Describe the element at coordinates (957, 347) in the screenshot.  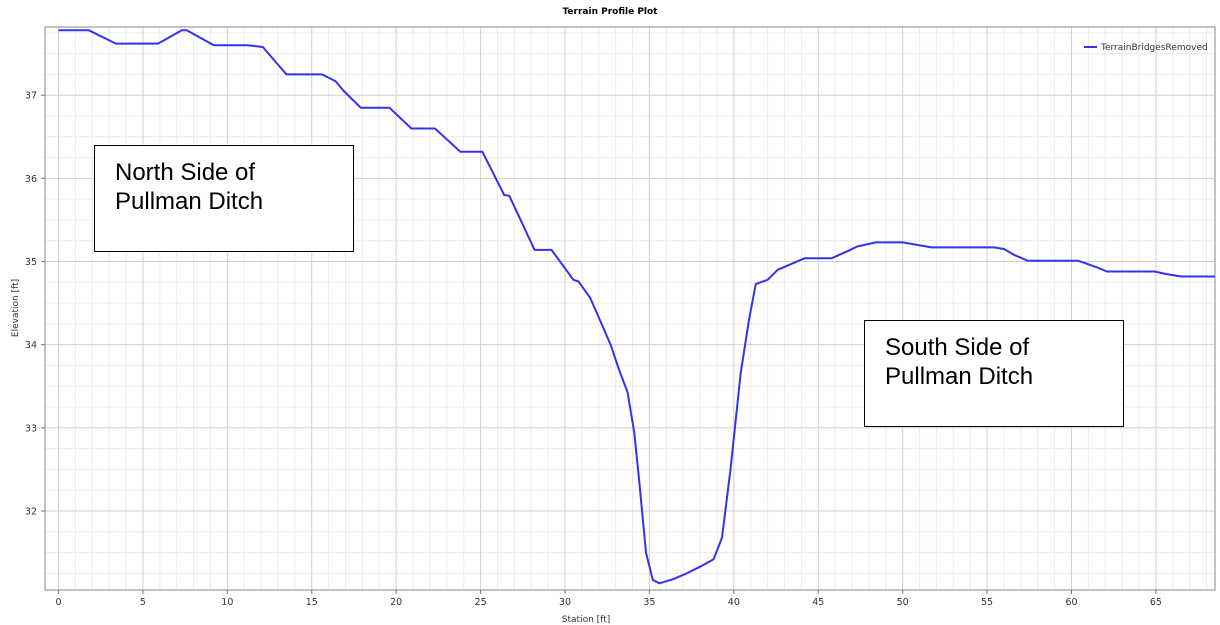
I see `south-annotation-line-1: South Side of` at that location.